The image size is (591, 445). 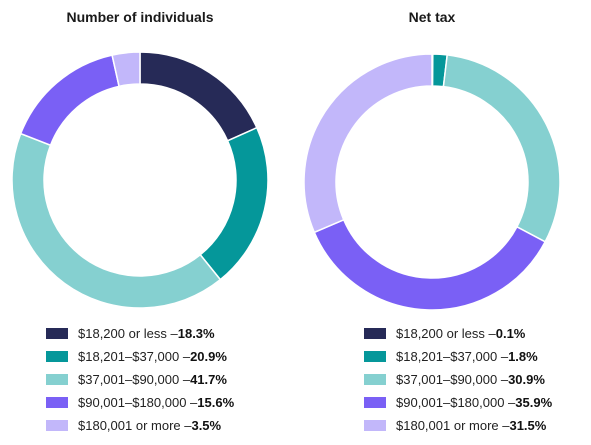 I want to click on chart-title: Number of individuals, so click(x=140, y=17).